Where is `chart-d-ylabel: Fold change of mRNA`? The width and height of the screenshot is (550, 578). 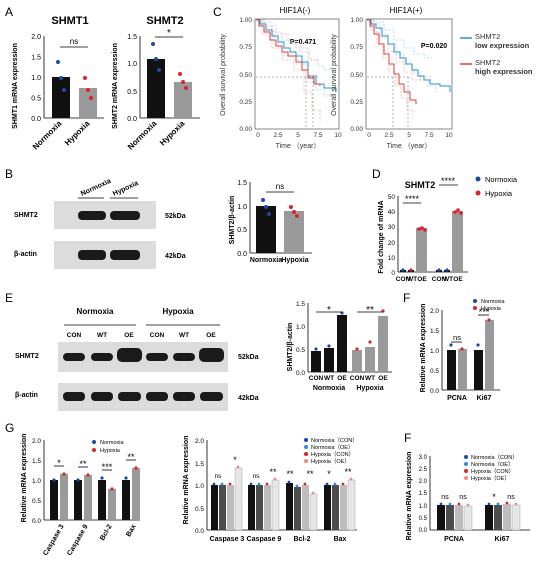 chart-d-ylabel: Fold change of mRNA is located at coordinates (381, 236).